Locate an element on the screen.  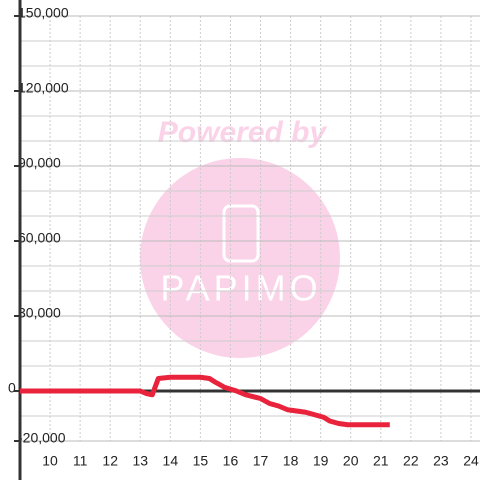
x-tick-label: 10 is located at coordinates (50, 461).